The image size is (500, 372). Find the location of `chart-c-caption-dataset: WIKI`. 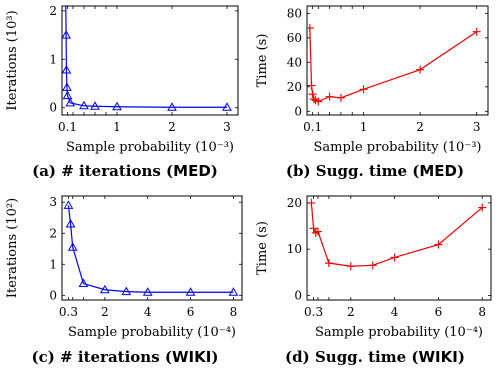

chart-c-caption-dataset: WIKI is located at coordinates (192, 357).